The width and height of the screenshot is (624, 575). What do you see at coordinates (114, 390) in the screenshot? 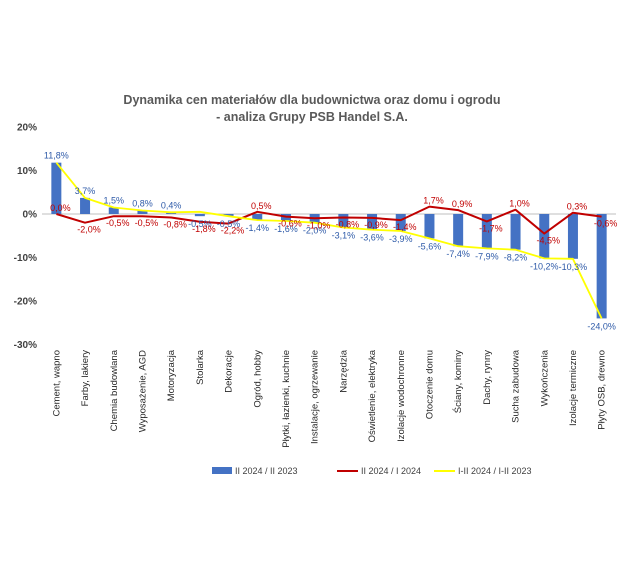
I see `category-label: Chemia budowlana` at bounding box center [114, 390].